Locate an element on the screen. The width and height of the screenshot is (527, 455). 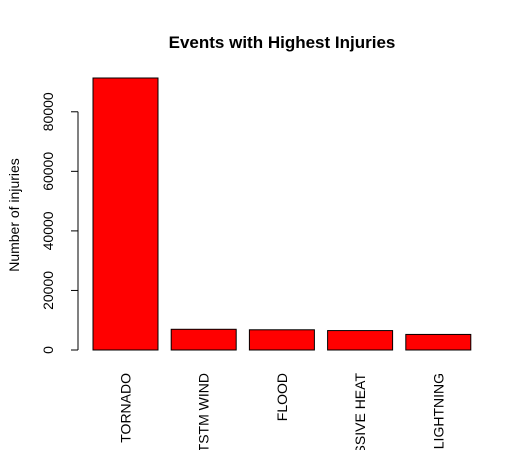
x-category-label: TORNADO is located at coordinates (126, 408).